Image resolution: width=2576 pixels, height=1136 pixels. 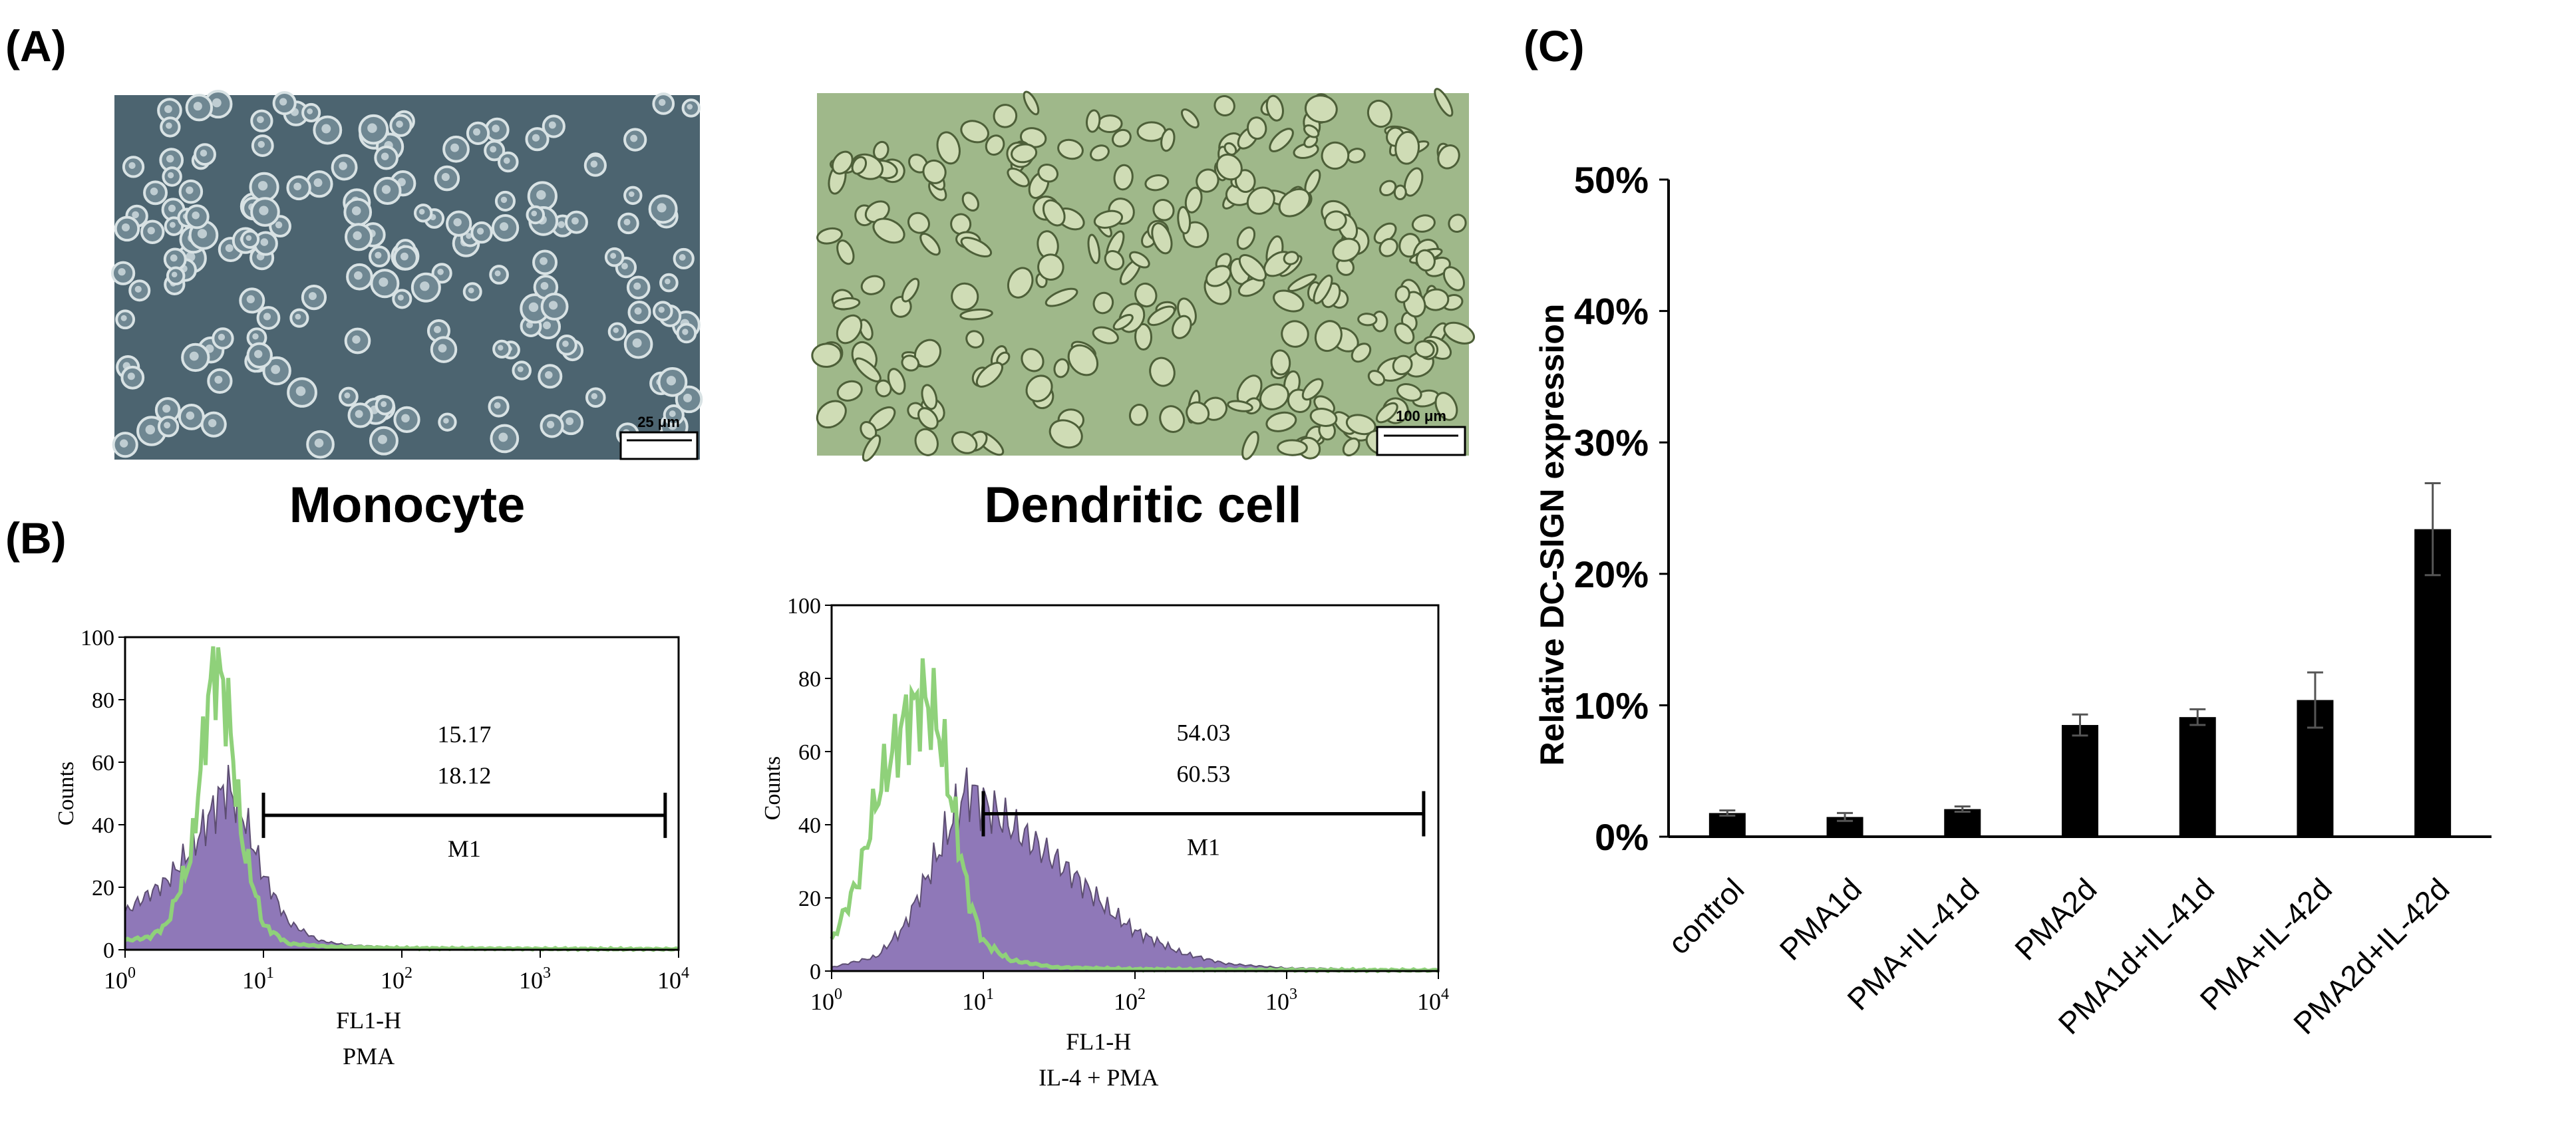 I want to click on micrograph-dendritic-image, so click(x=1143, y=274).